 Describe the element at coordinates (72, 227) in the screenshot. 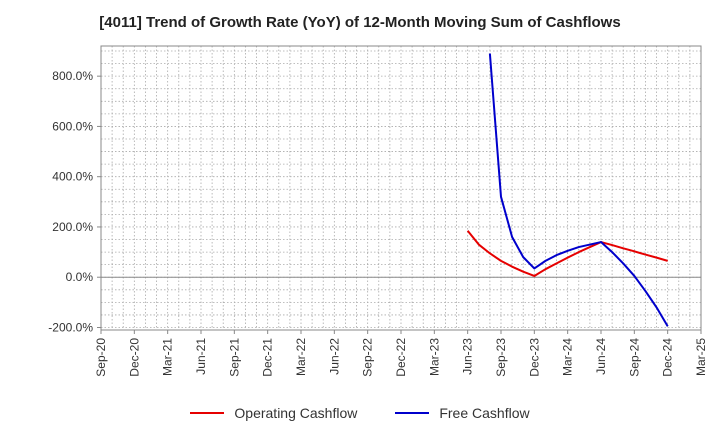

I see `y-tick-label: 200.0%` at that location.